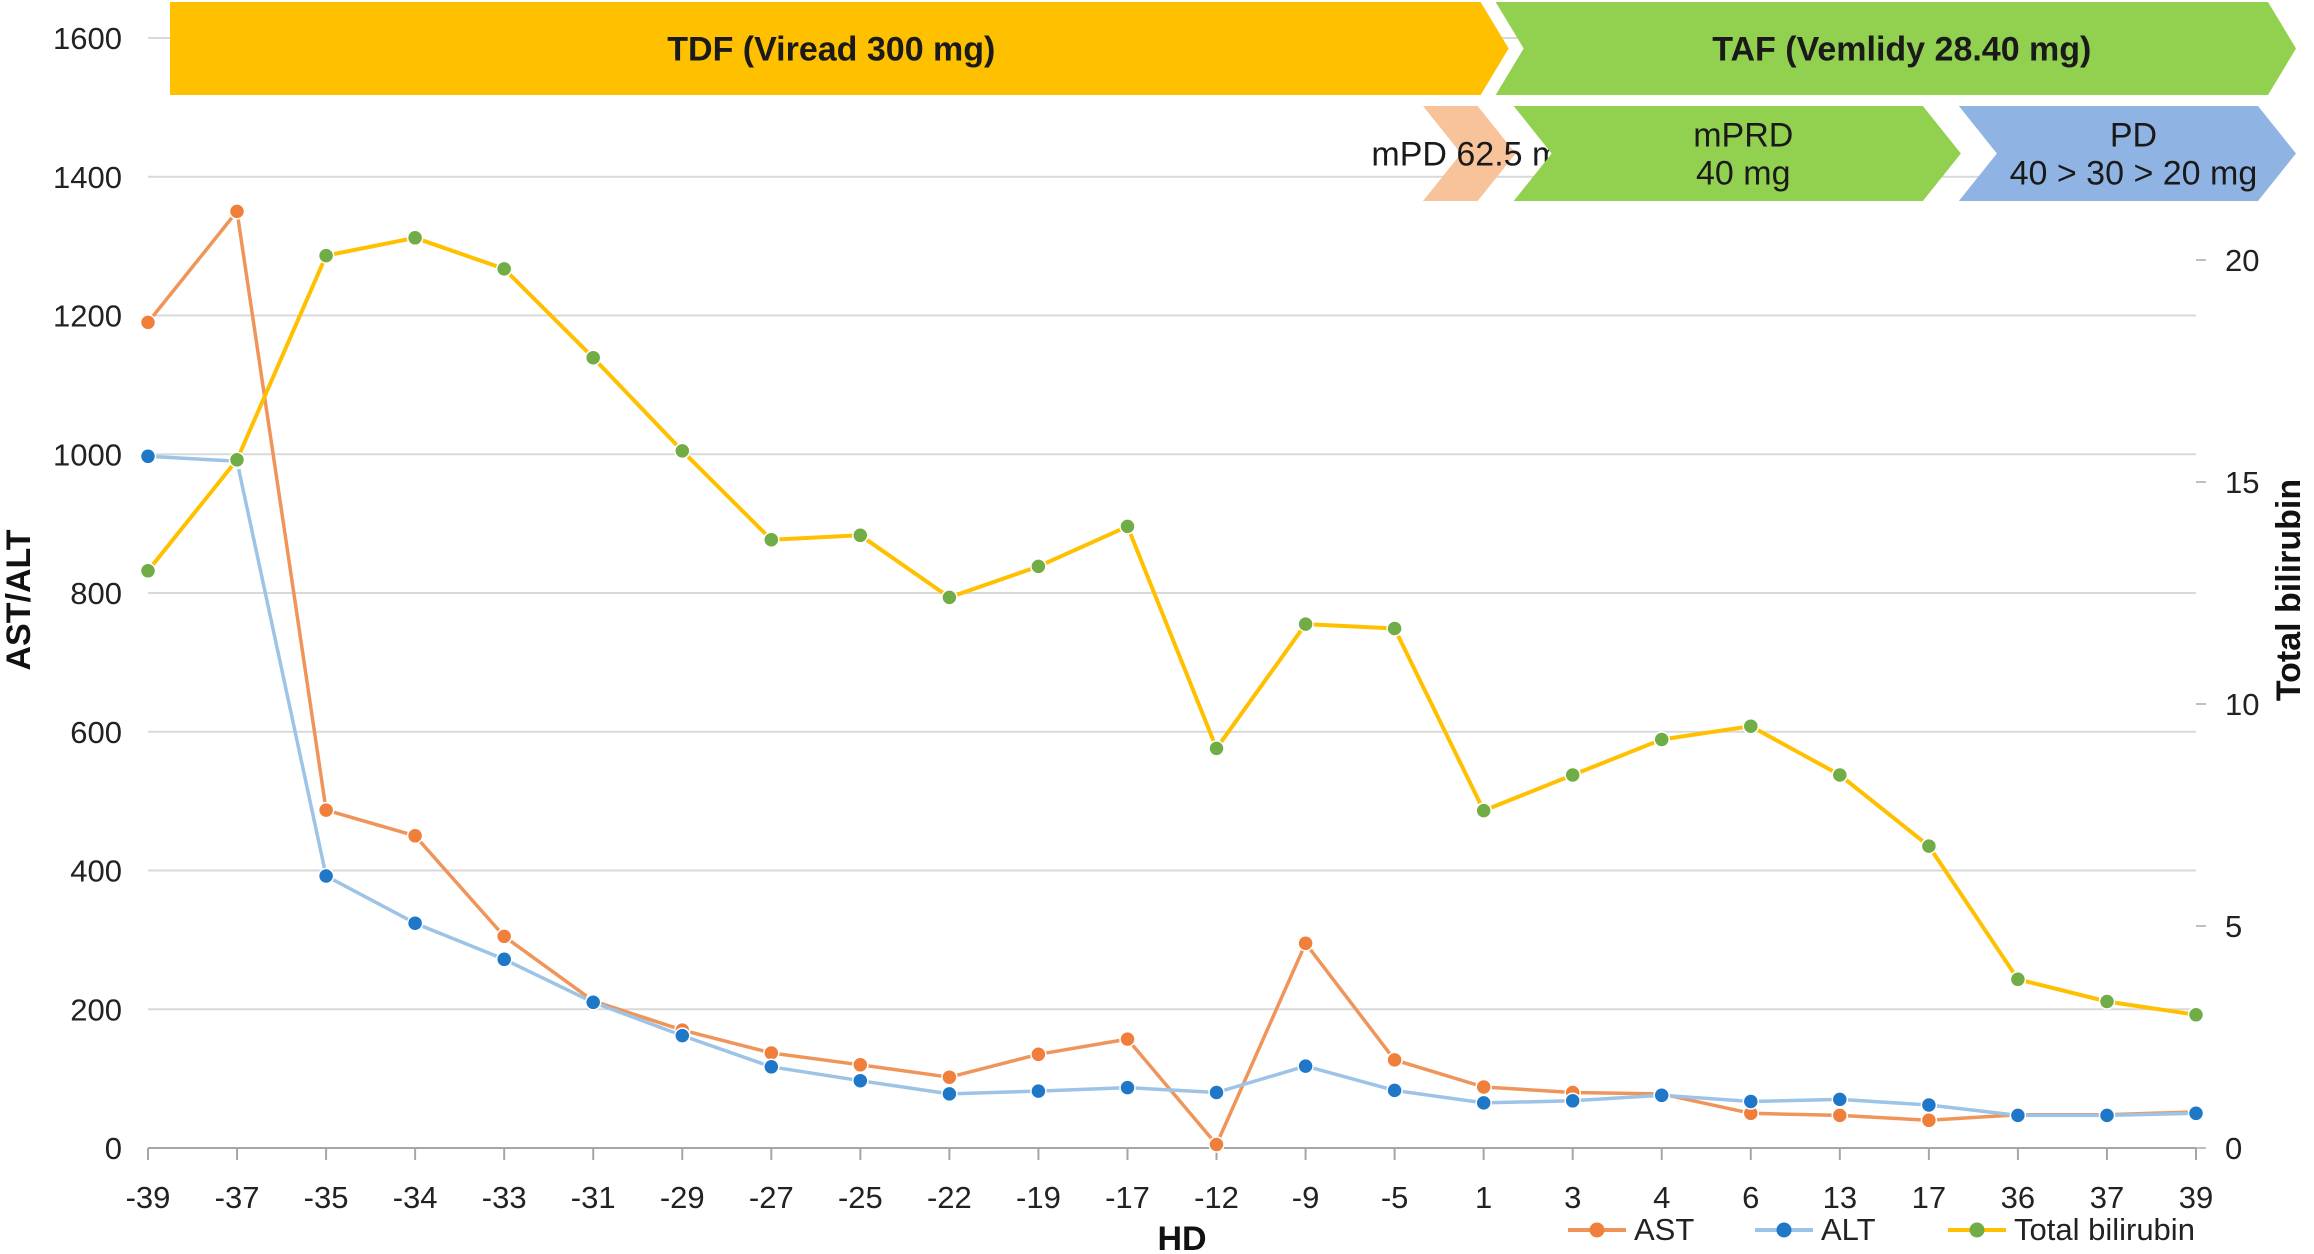  I want to click on y-tick-label: 1000, so click(87, 454).